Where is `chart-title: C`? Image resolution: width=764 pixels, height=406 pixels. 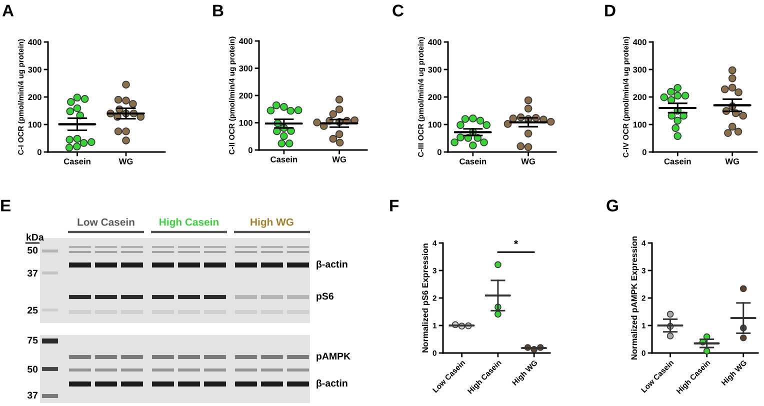
chart-title: C is located at coordinates (398, 10).